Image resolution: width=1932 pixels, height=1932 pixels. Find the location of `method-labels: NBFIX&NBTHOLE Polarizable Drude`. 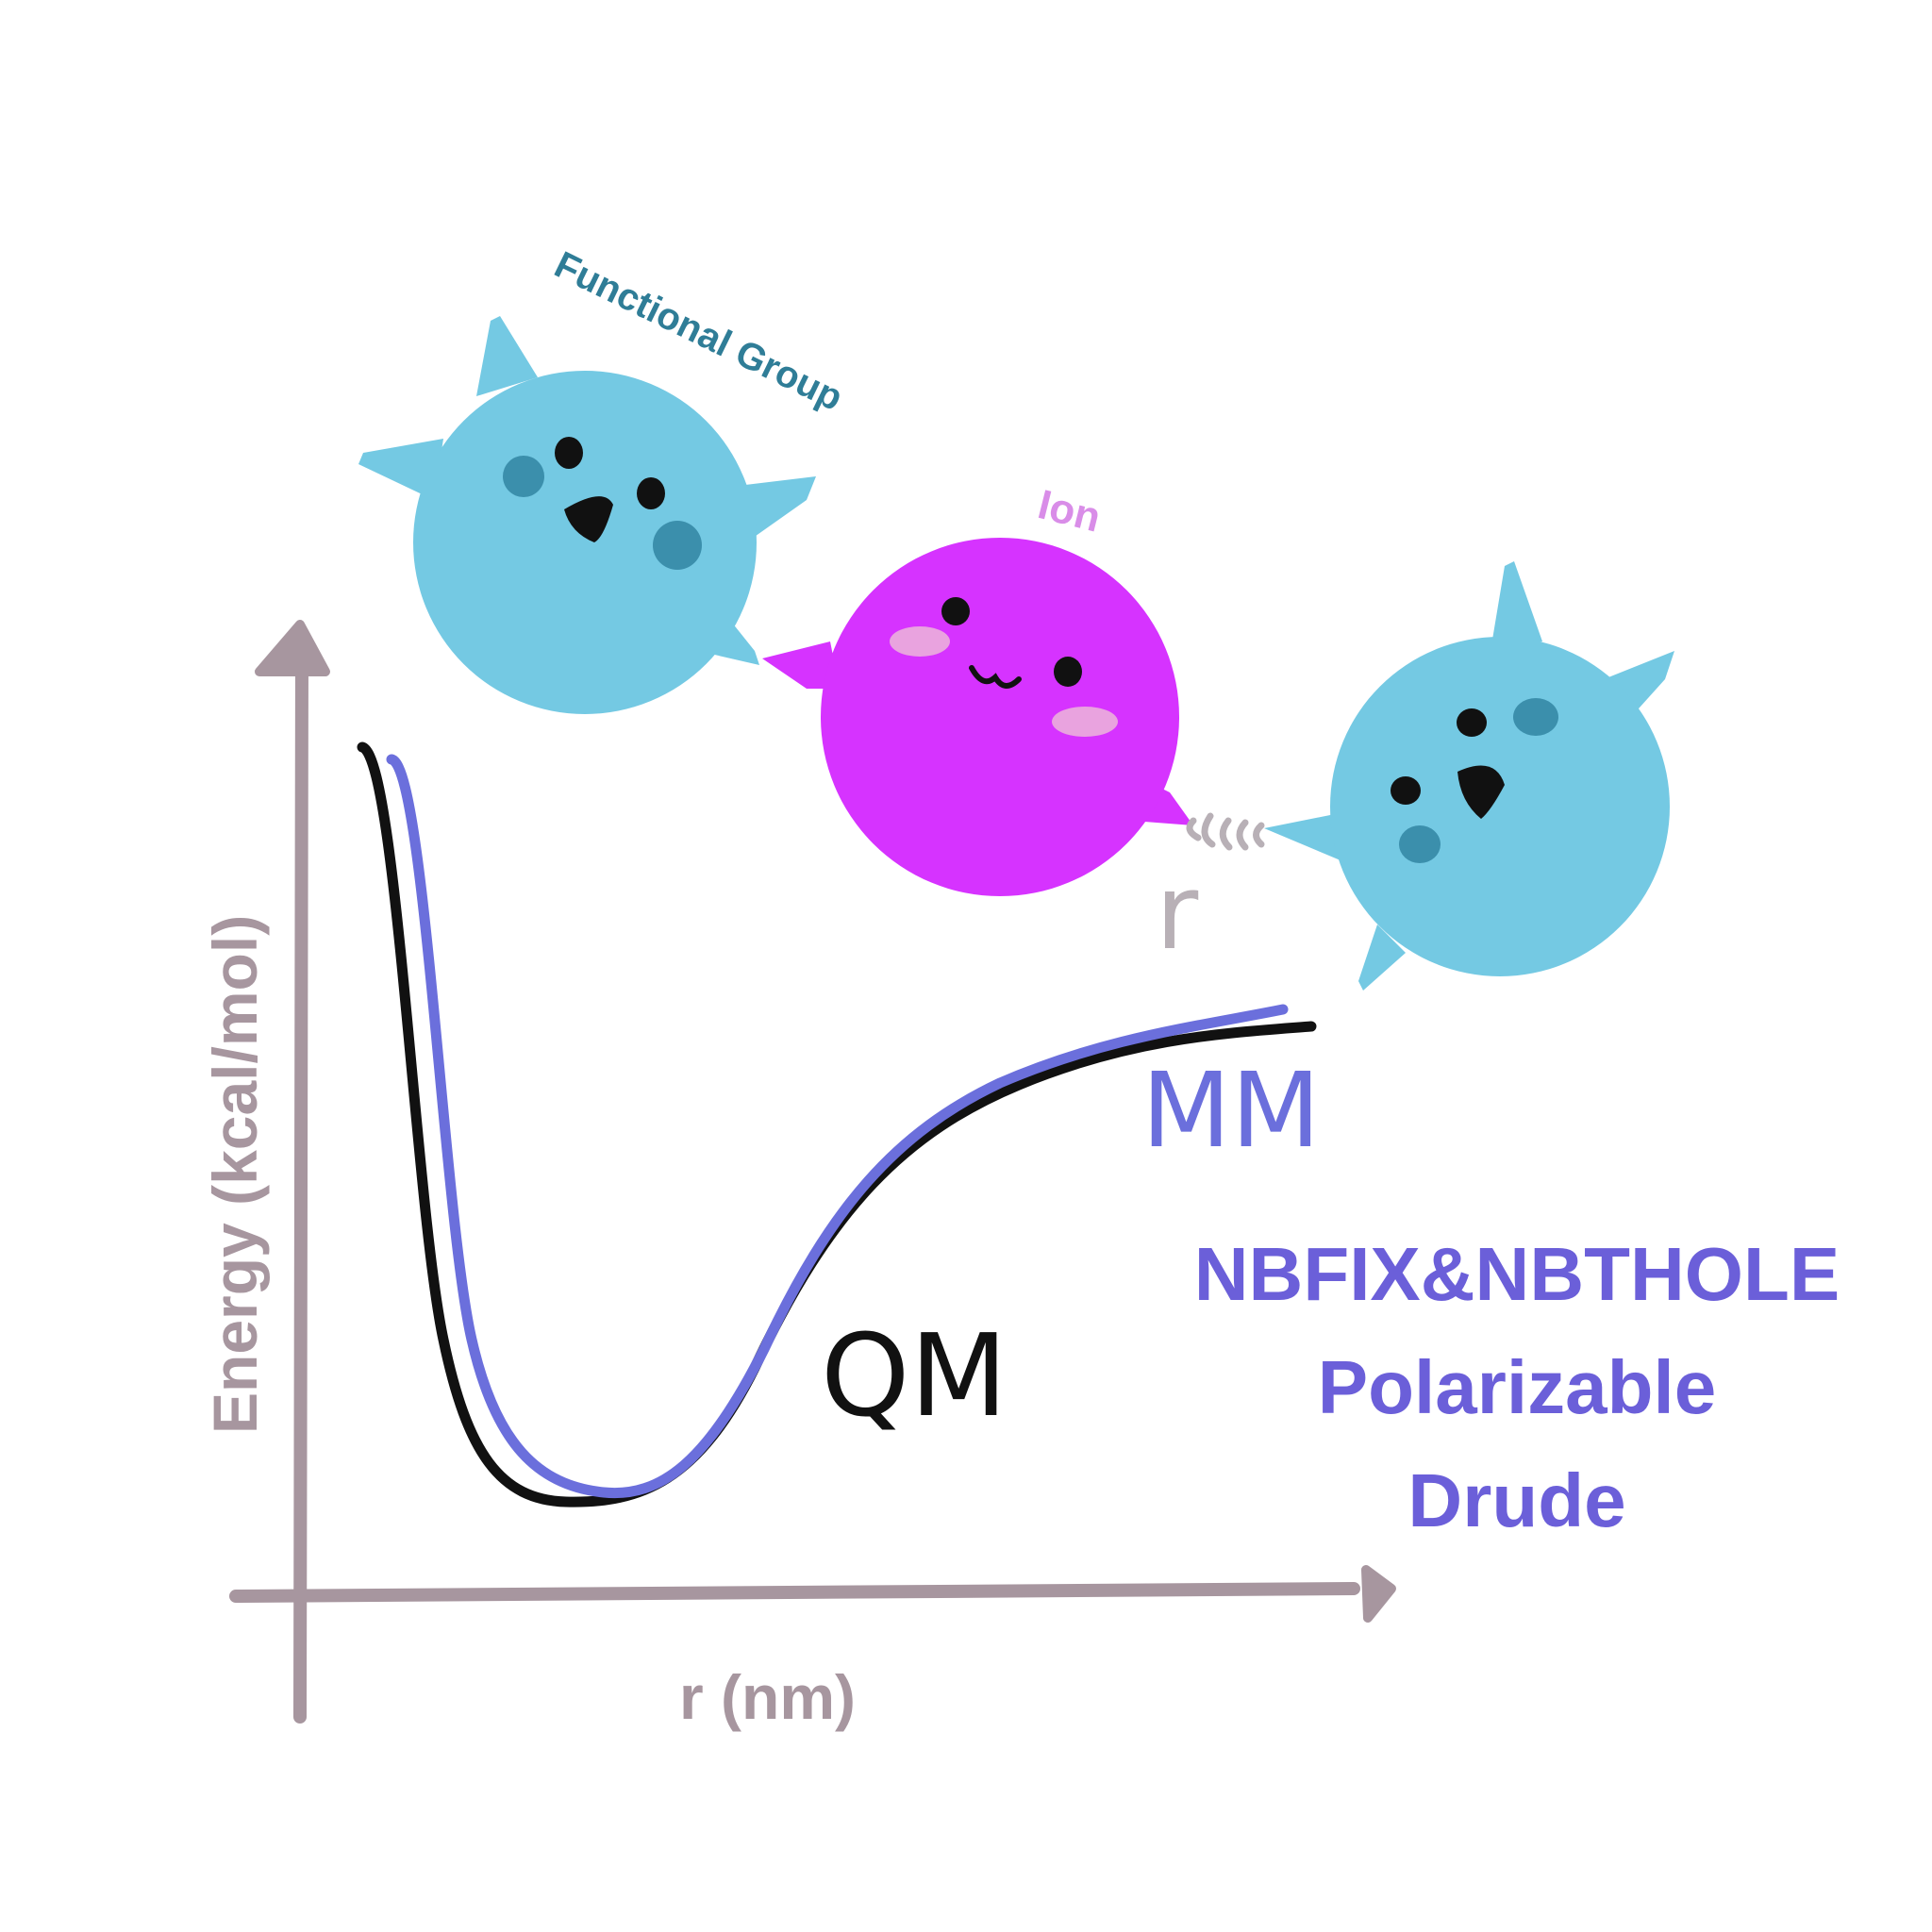

method-labels: NBFIX&NBTHOLE Polarizable Drude is located at coordinates (1517, 1387).